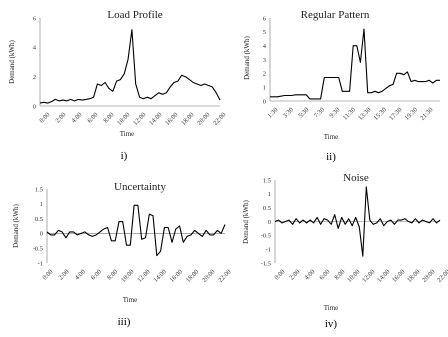 The image size is (448, 337). Describe the element at coordinates (410, 113) in the screenshot. I see `x-tick-label: 19:30` at that location.